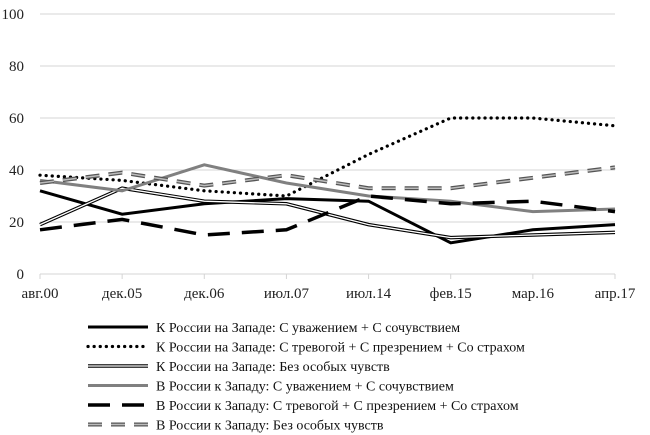 The width and height of the screenshot is (650, 435). Describe the element at coordinates (122, 294) in the screenshot. I see `x-tick-label: дек.05` at that location.